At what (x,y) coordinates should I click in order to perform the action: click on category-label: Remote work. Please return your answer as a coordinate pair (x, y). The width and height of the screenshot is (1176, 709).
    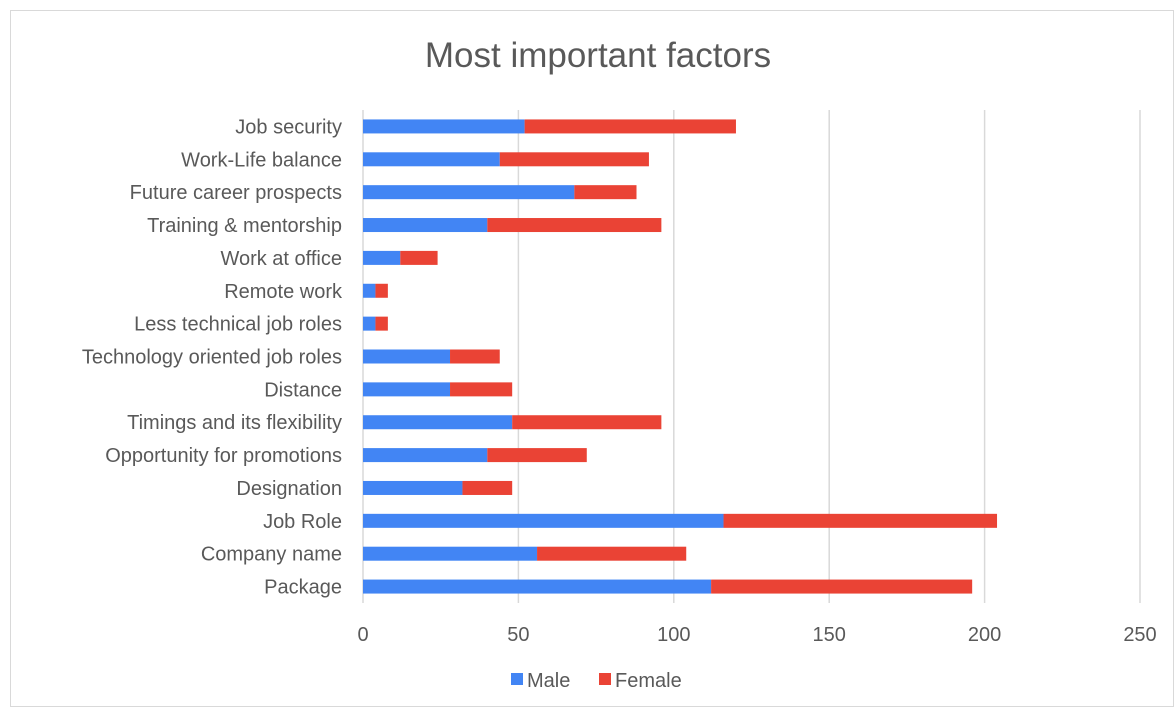
    Looking at the image, I should click on (283, 292).